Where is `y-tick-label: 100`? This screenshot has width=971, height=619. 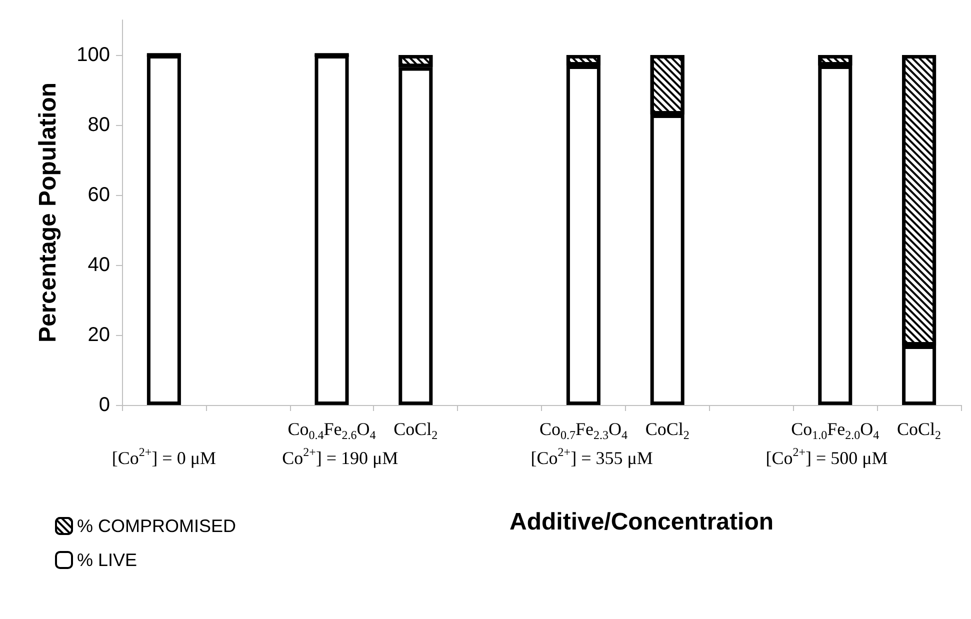 y-tick-label: 100 is located at coordinates (93, 55).